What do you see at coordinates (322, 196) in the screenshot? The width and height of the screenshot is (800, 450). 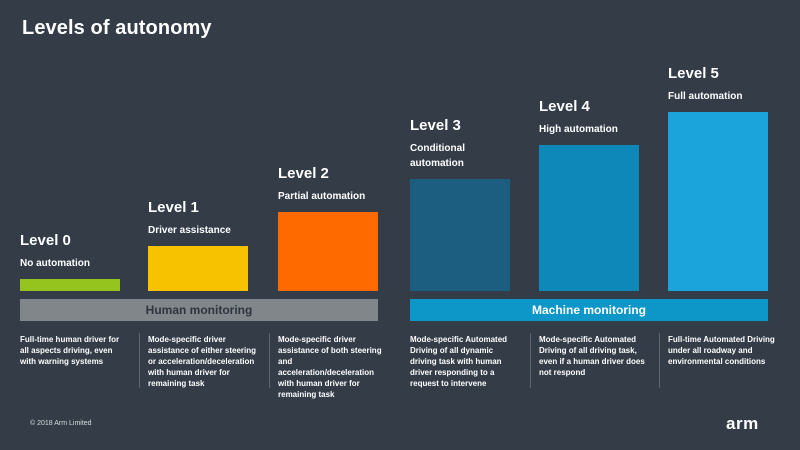 I see `level-subtitle: Partial automation` at bounding box center [322, 196].